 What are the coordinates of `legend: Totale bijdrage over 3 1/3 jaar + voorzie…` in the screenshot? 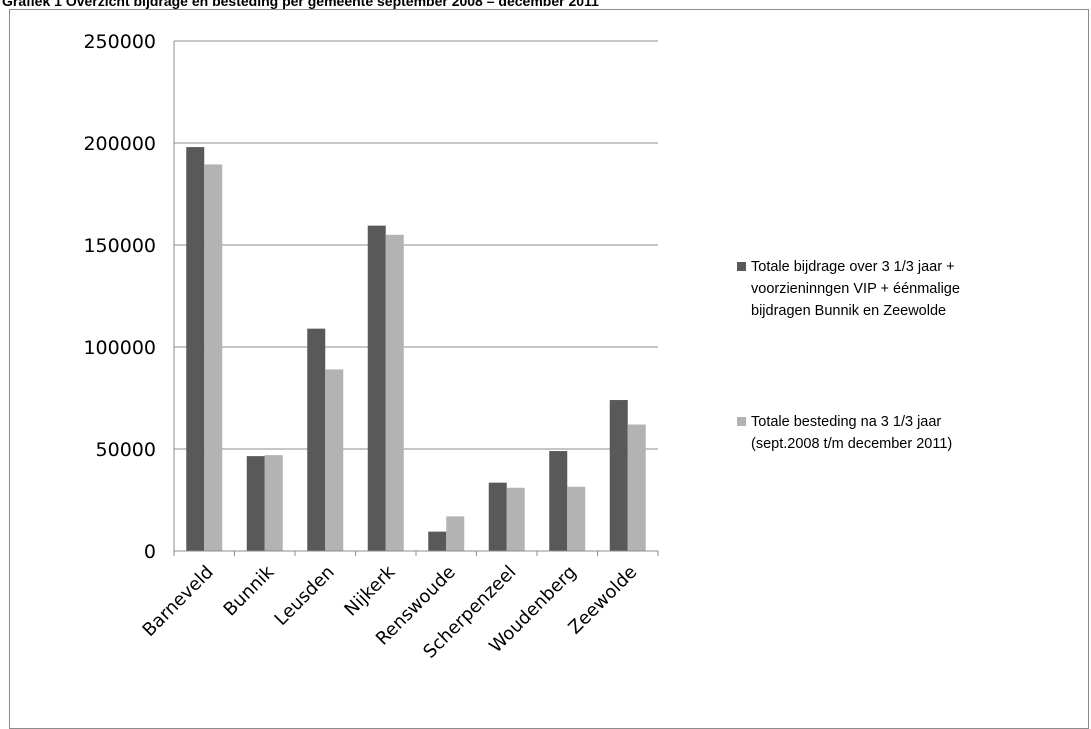 It's located at (848, 355).